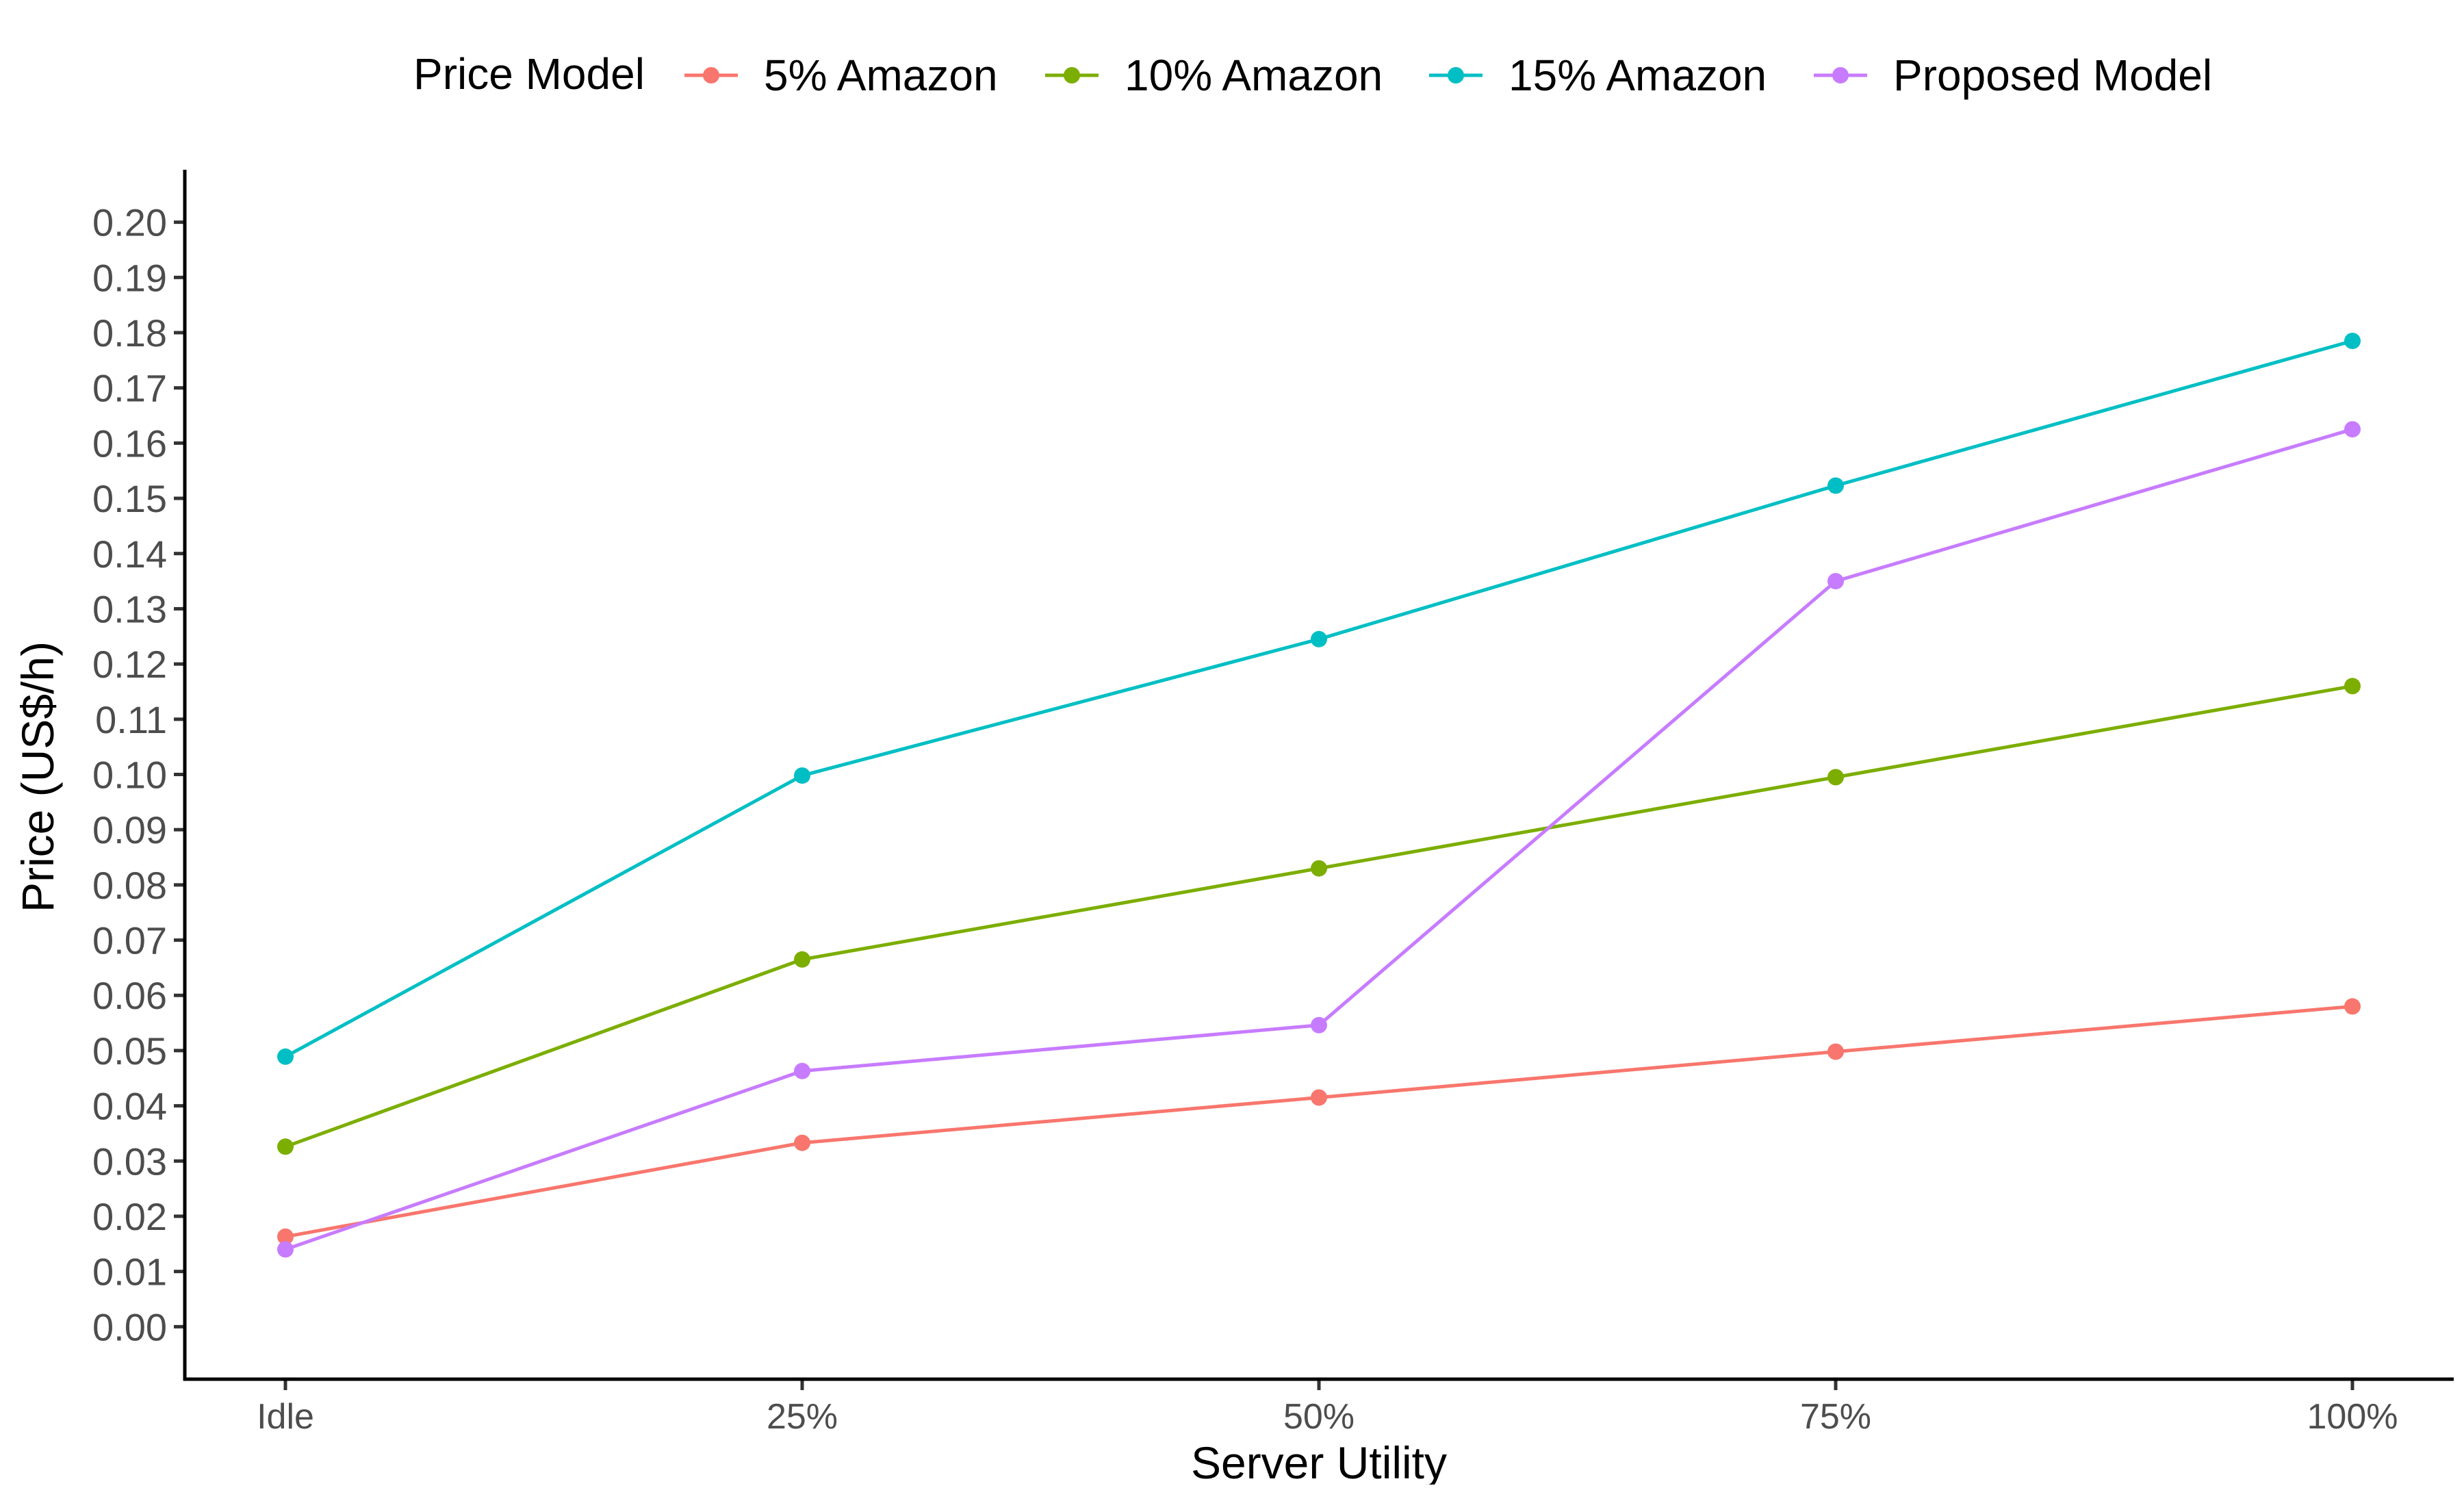 The width and height of the screenshot is (2464, 1488). Describe the element at coordinates (37, 776) in the screenshot. I see `y-axis-title: Price (US$/h)` at that location.